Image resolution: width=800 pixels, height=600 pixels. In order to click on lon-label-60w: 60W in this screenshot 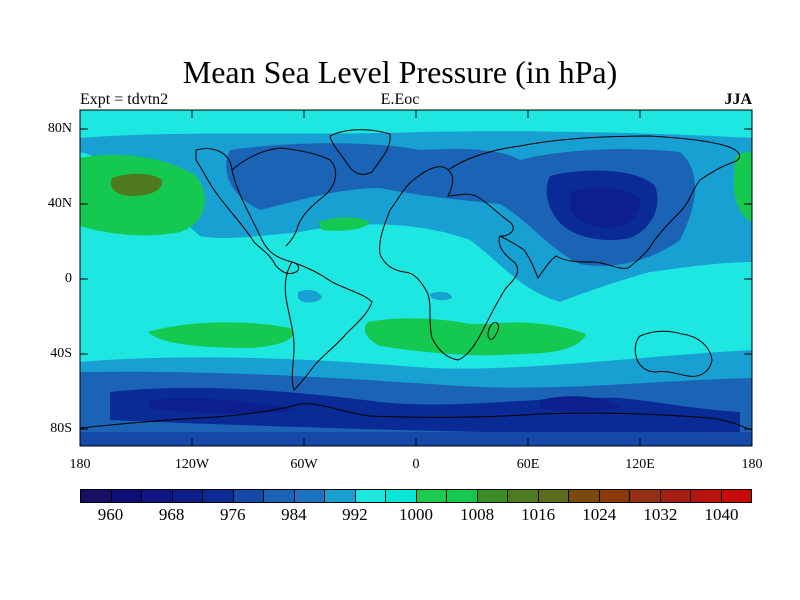, I will do `click(304, 464)`.